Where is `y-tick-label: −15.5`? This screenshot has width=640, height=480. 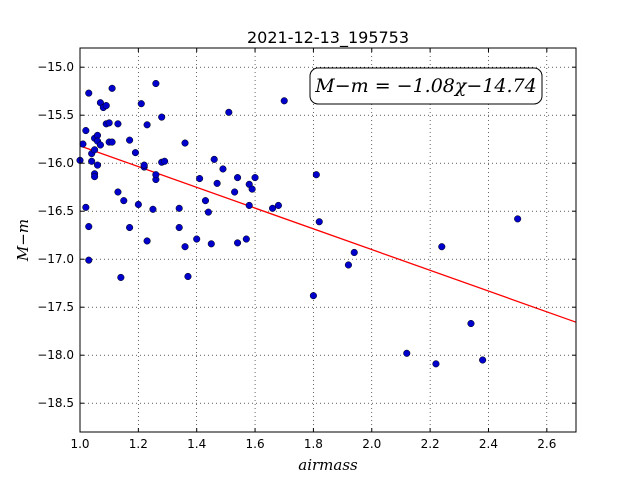 y-tick-label: −15.5 is located at coordinates (55, 115).